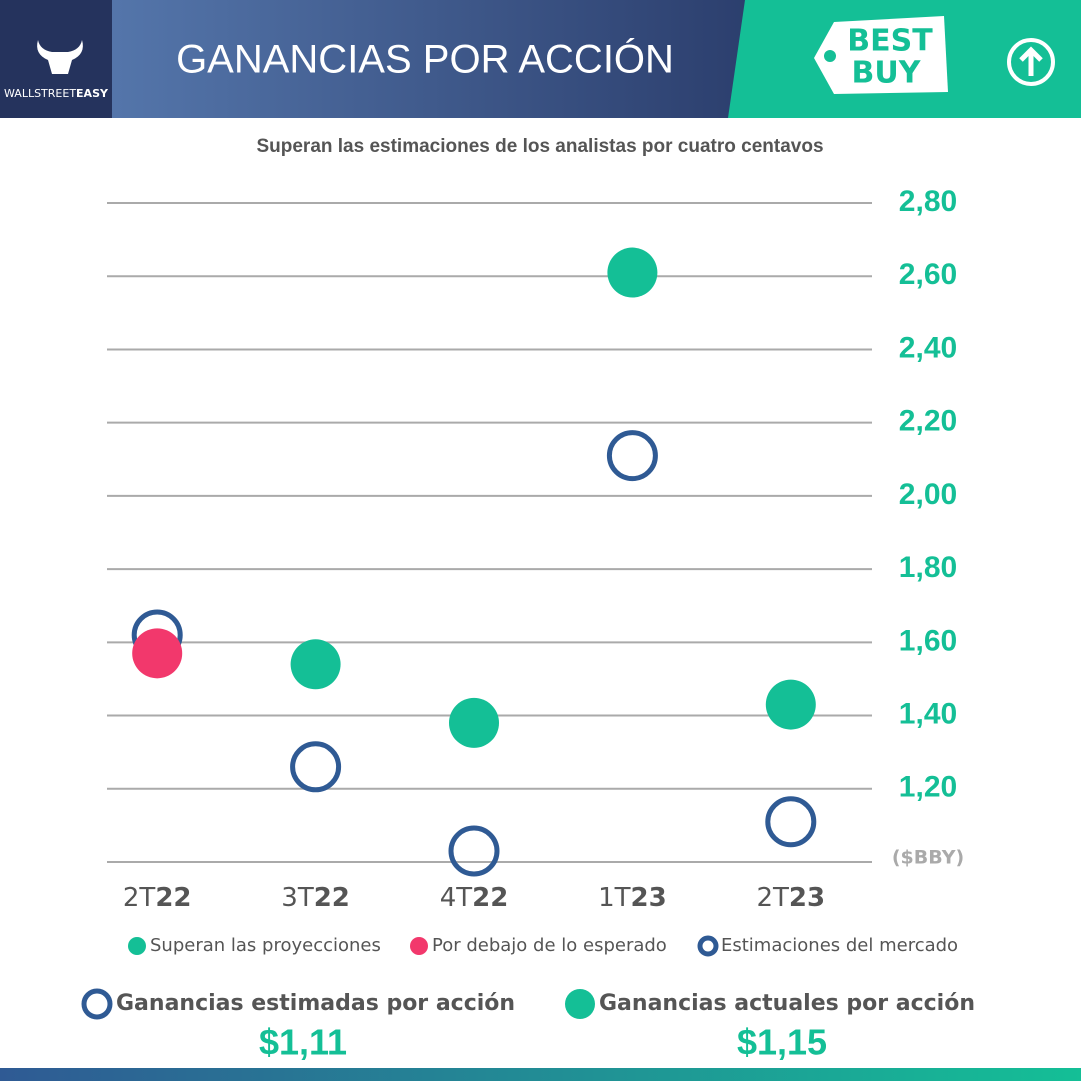  Describe the element at coordinates (303, 1042) in the screenshot. I see `summary-value: $1,11` at that location.